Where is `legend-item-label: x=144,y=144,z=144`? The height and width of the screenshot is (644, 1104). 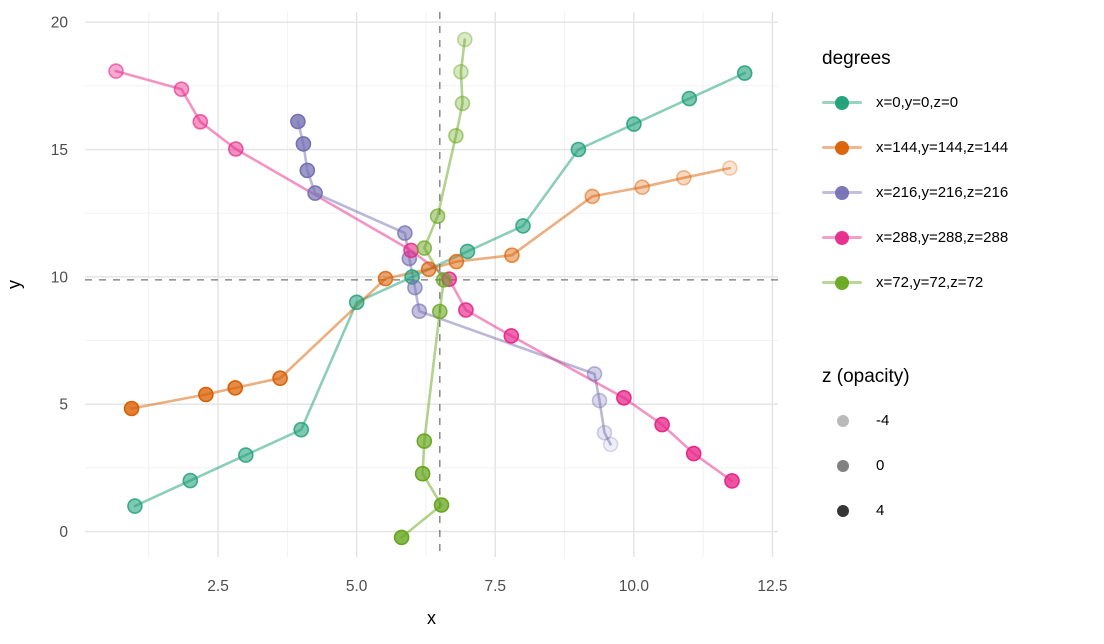 legend-item-label: x=144,y=144,z=144 is located at coordinates (942, 147).